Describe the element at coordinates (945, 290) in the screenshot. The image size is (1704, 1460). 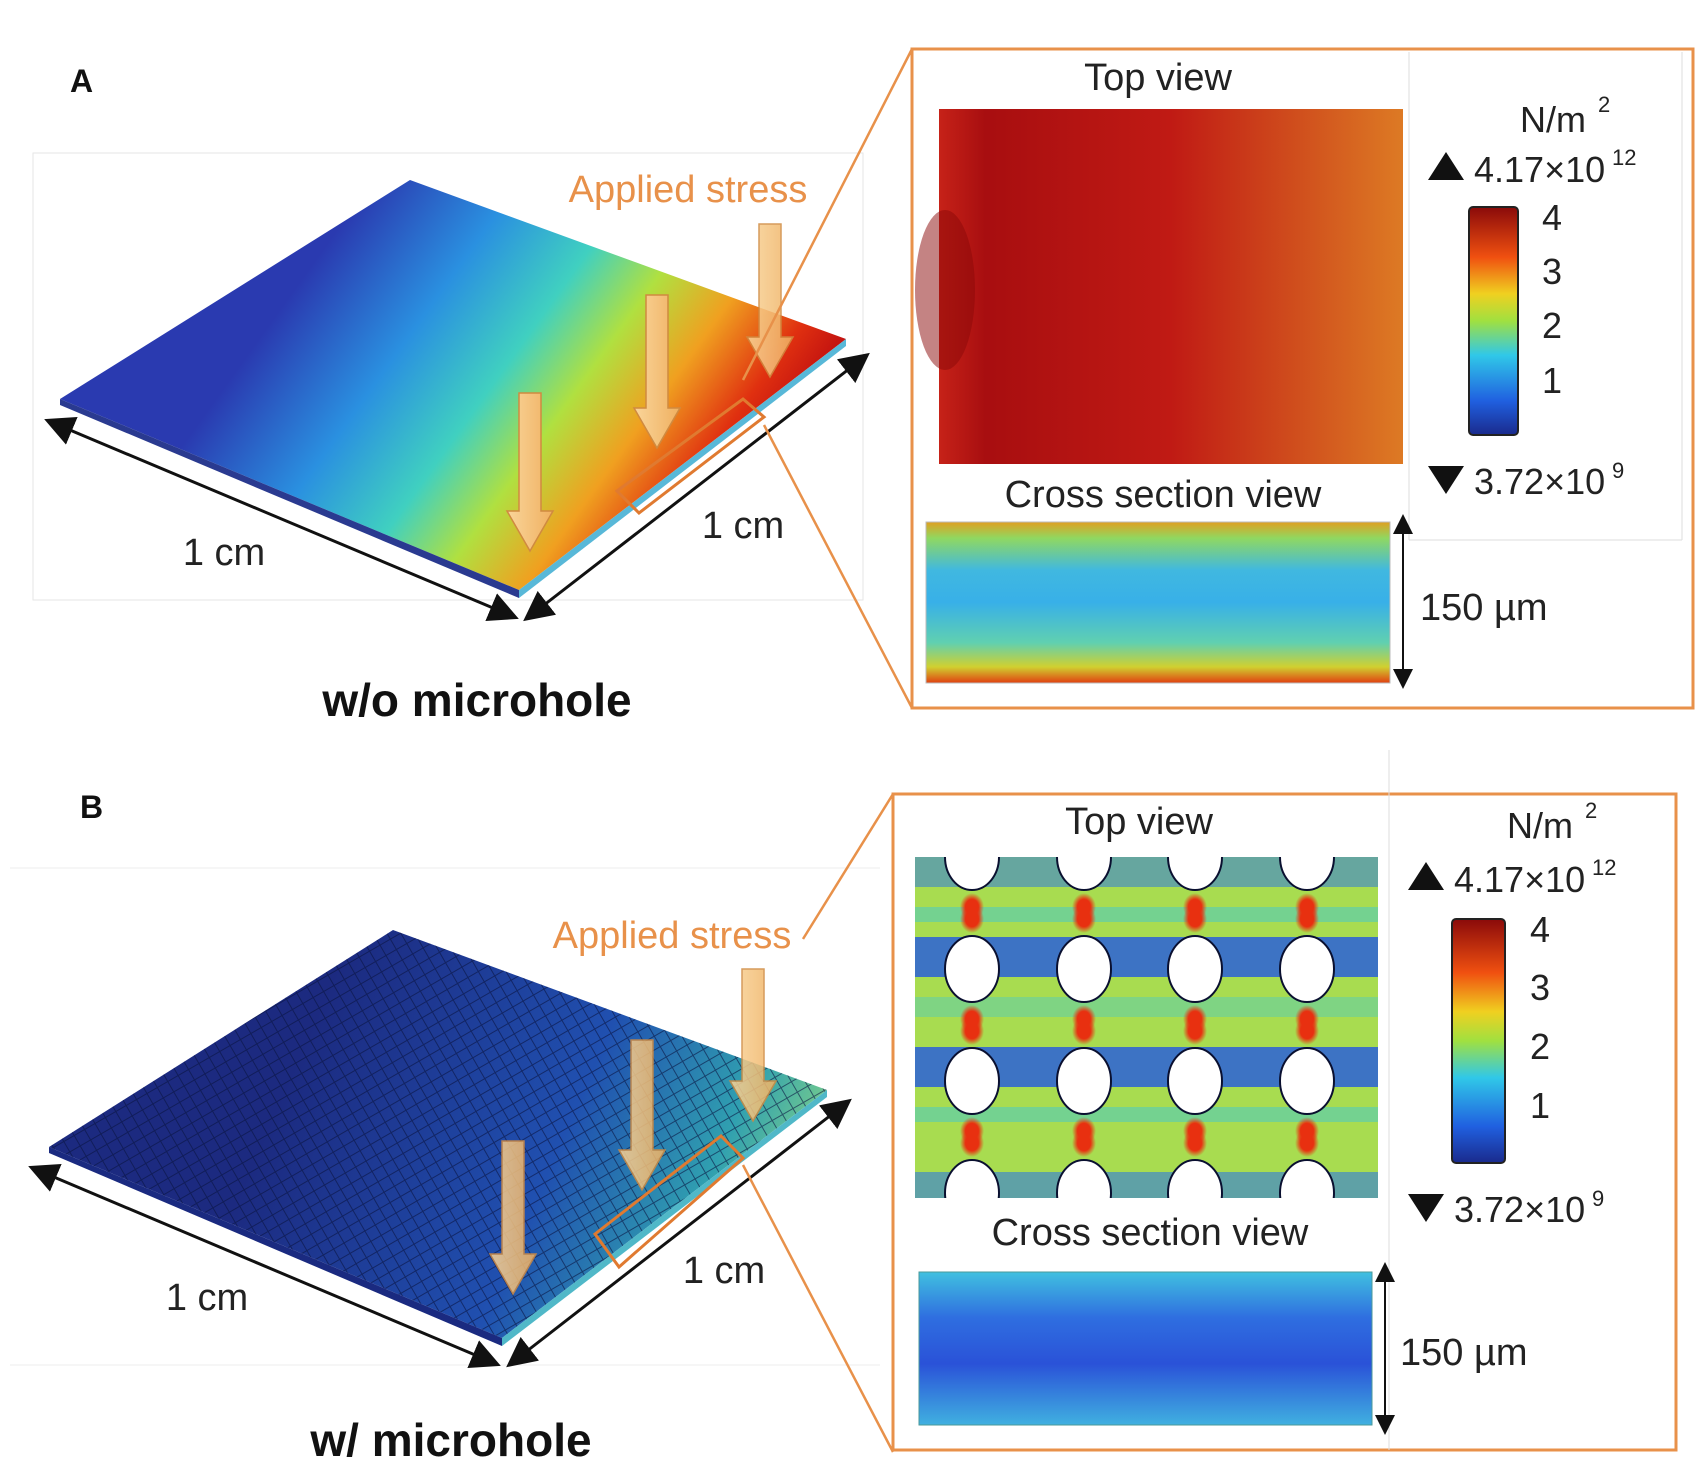
I see `stress-hotspot` at that location.